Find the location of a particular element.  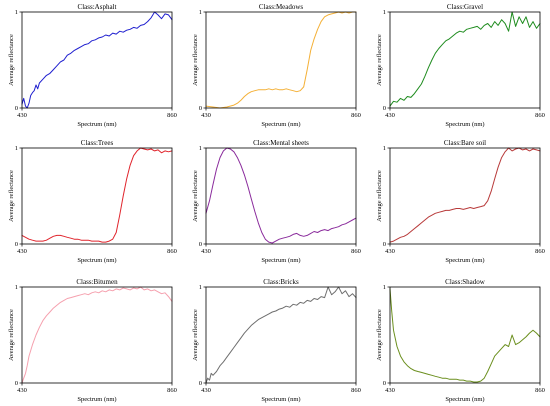

chart-title: Class:Asphalt is located at coordinates (97, 7).